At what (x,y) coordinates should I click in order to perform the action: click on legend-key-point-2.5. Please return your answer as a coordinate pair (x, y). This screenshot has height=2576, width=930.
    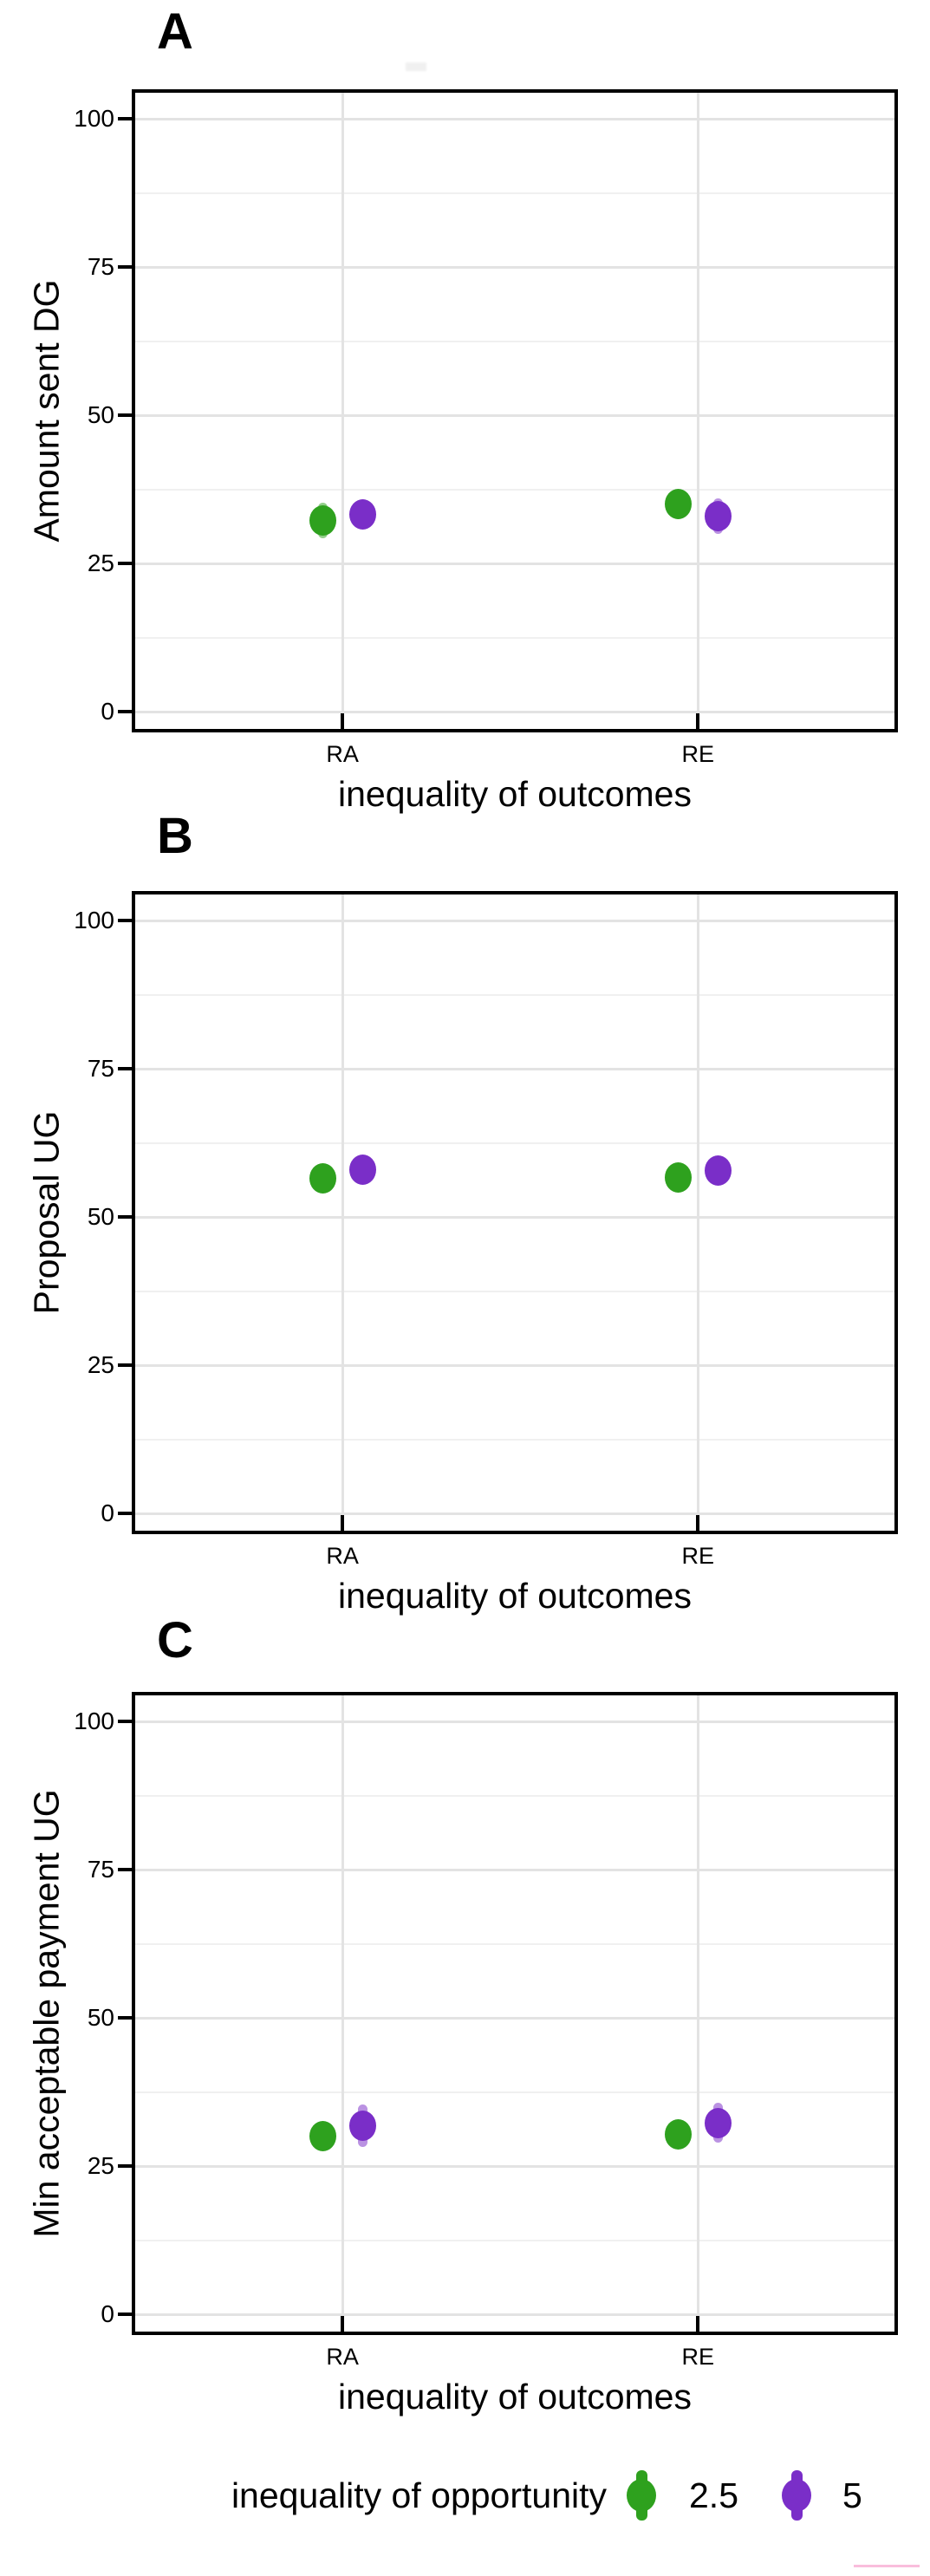
    Looking at the image, I should click on (641, 2495).